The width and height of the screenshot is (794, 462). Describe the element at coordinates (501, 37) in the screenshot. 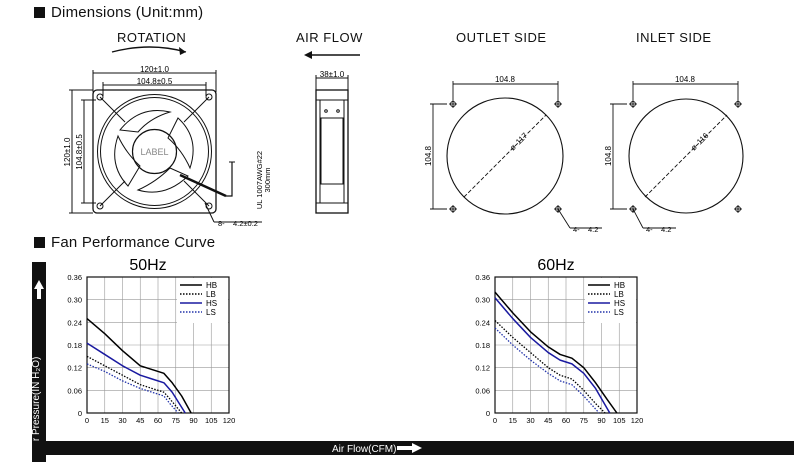

I see `outlet-side-label: OUTLET SIDE` at that location.